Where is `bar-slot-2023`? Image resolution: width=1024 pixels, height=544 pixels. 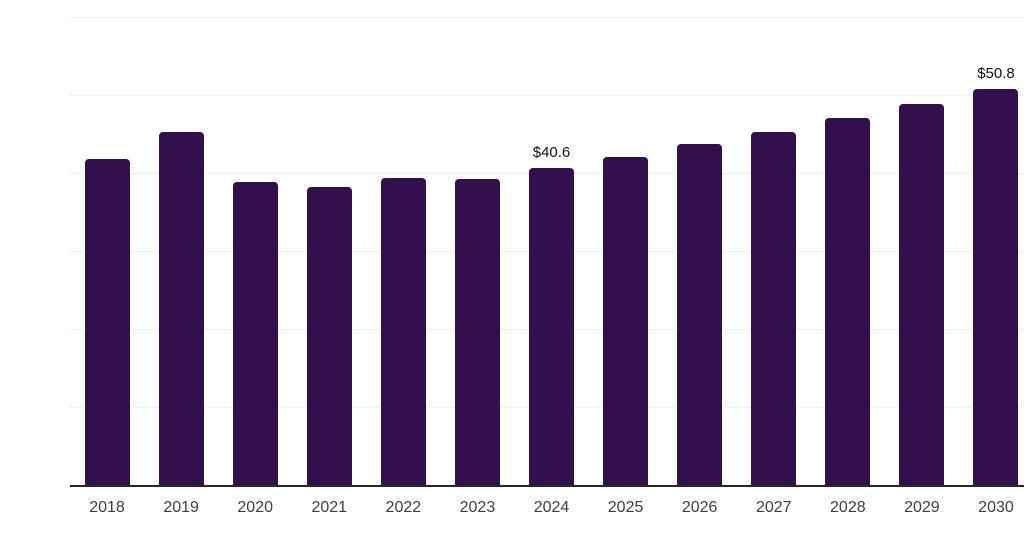
bar-slot-2023 is located at coordinates (477, 331).